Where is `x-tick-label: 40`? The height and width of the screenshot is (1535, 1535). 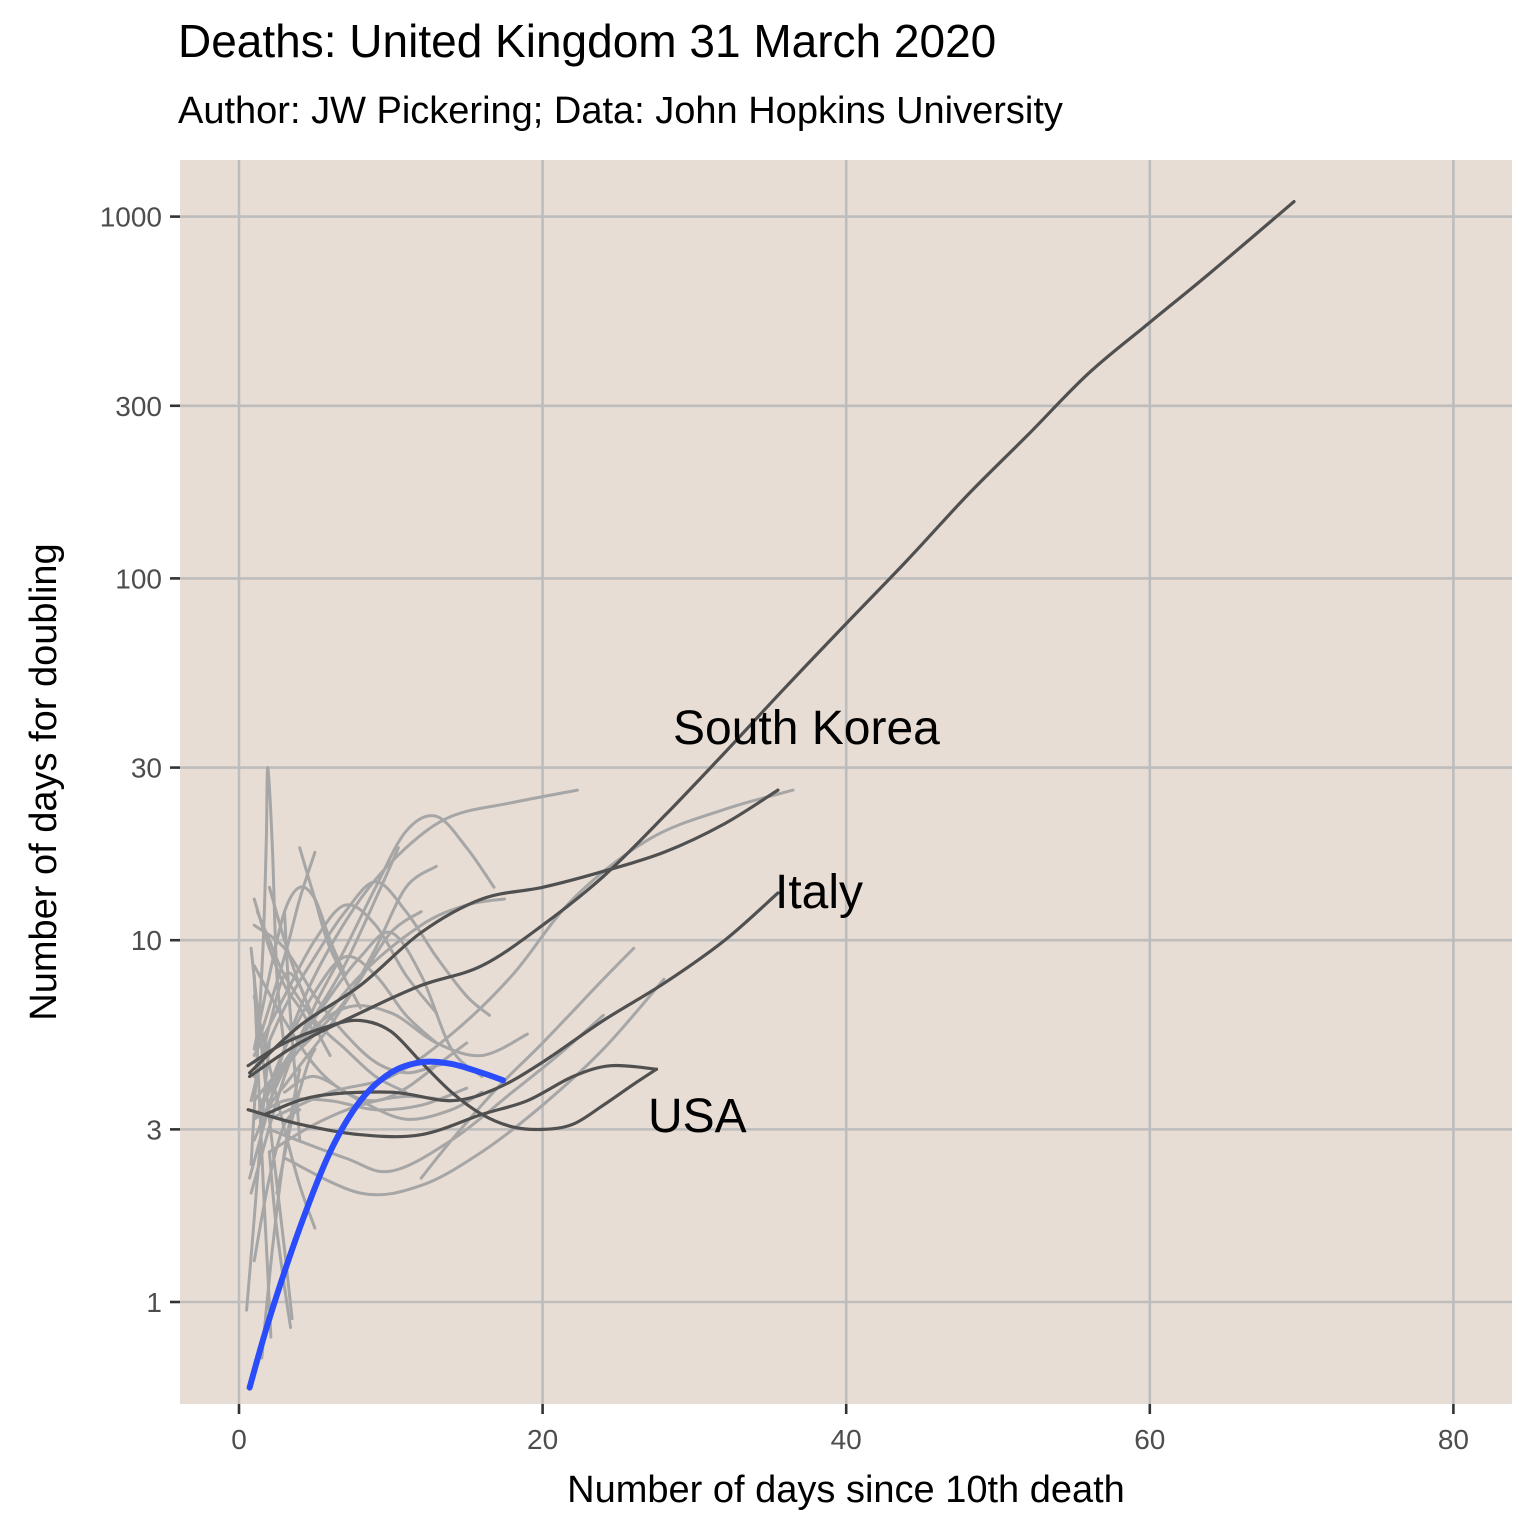
x-tick-label: 40 is located at coordinates (846, 1439).